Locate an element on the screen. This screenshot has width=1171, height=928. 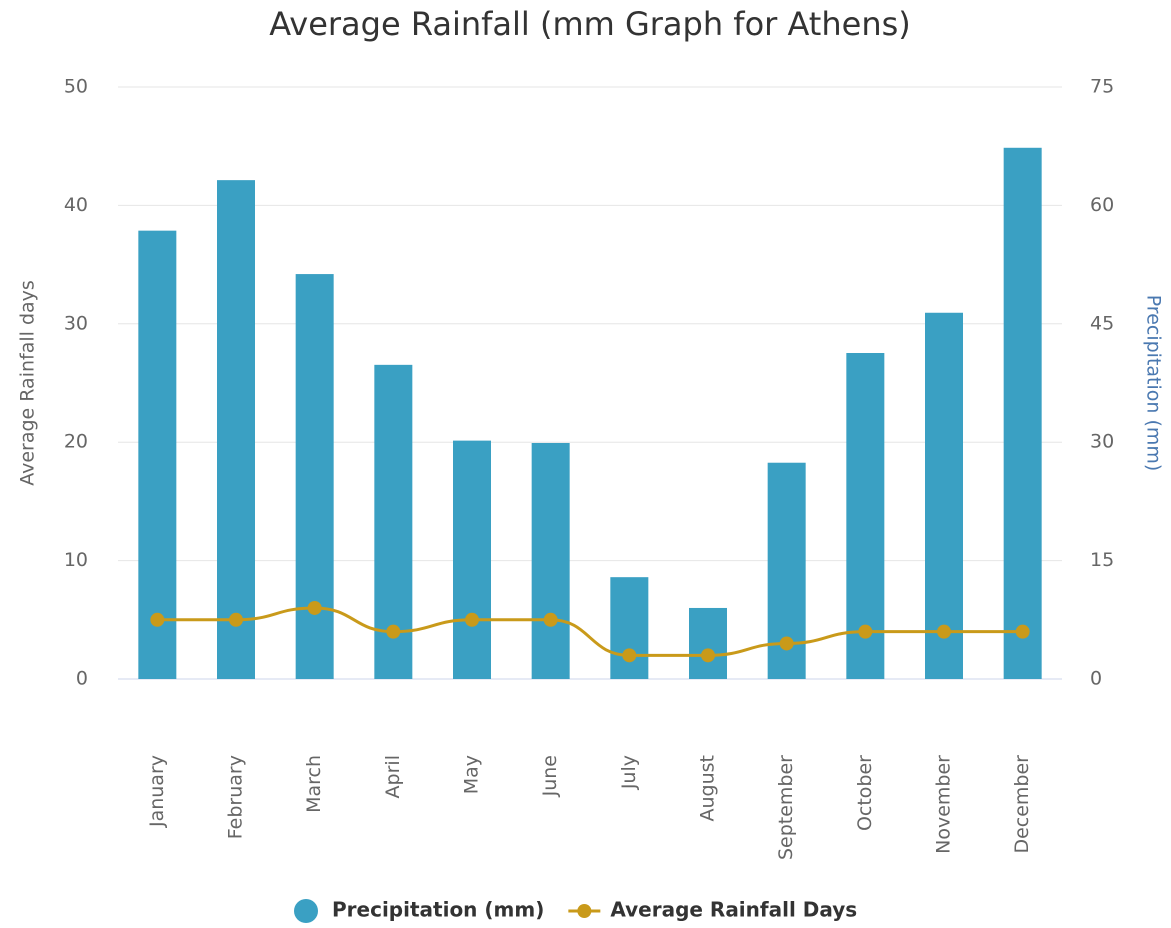
y-tick-label: 10 is located at coordinates (76, 560).